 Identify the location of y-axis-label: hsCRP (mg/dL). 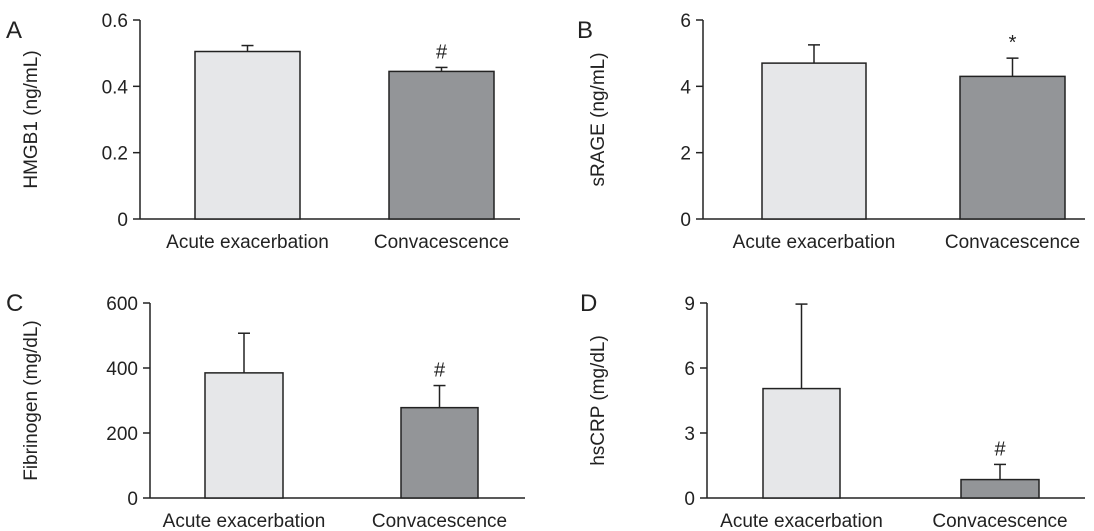
(598, 400).